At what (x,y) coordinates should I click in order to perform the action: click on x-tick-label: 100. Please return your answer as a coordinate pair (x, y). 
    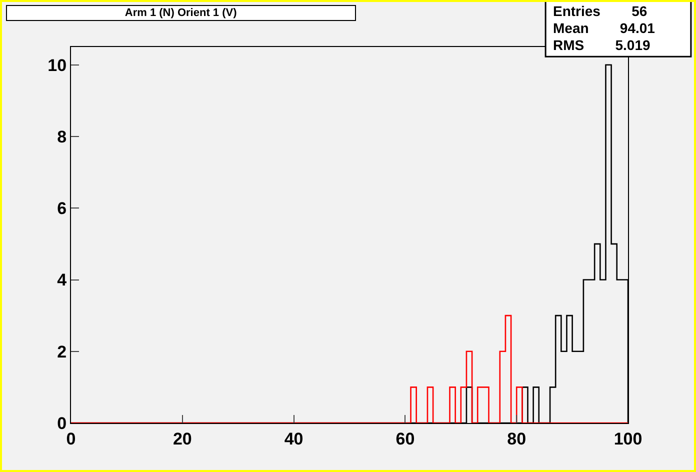
    Looking at the image, I should click on (628, 438).